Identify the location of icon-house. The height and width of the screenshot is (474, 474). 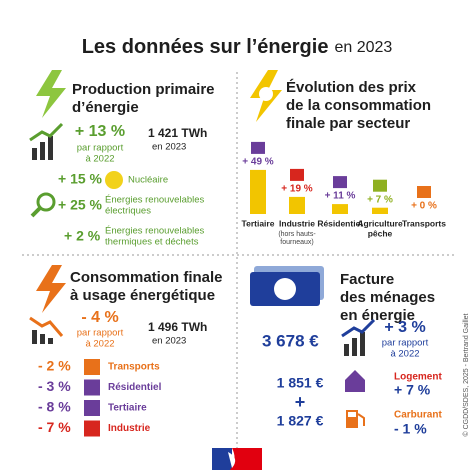
(355, 381).